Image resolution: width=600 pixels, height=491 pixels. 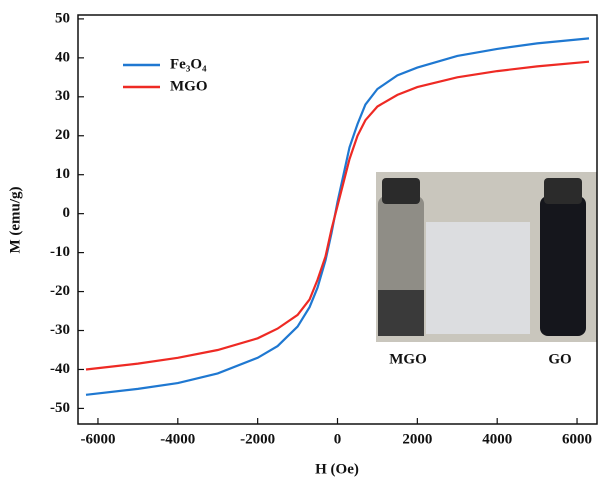 What do you see at coordinates (62, 174) in the screenshot?
I see `y-tick-label: 10` at bounding box center [62, 174].